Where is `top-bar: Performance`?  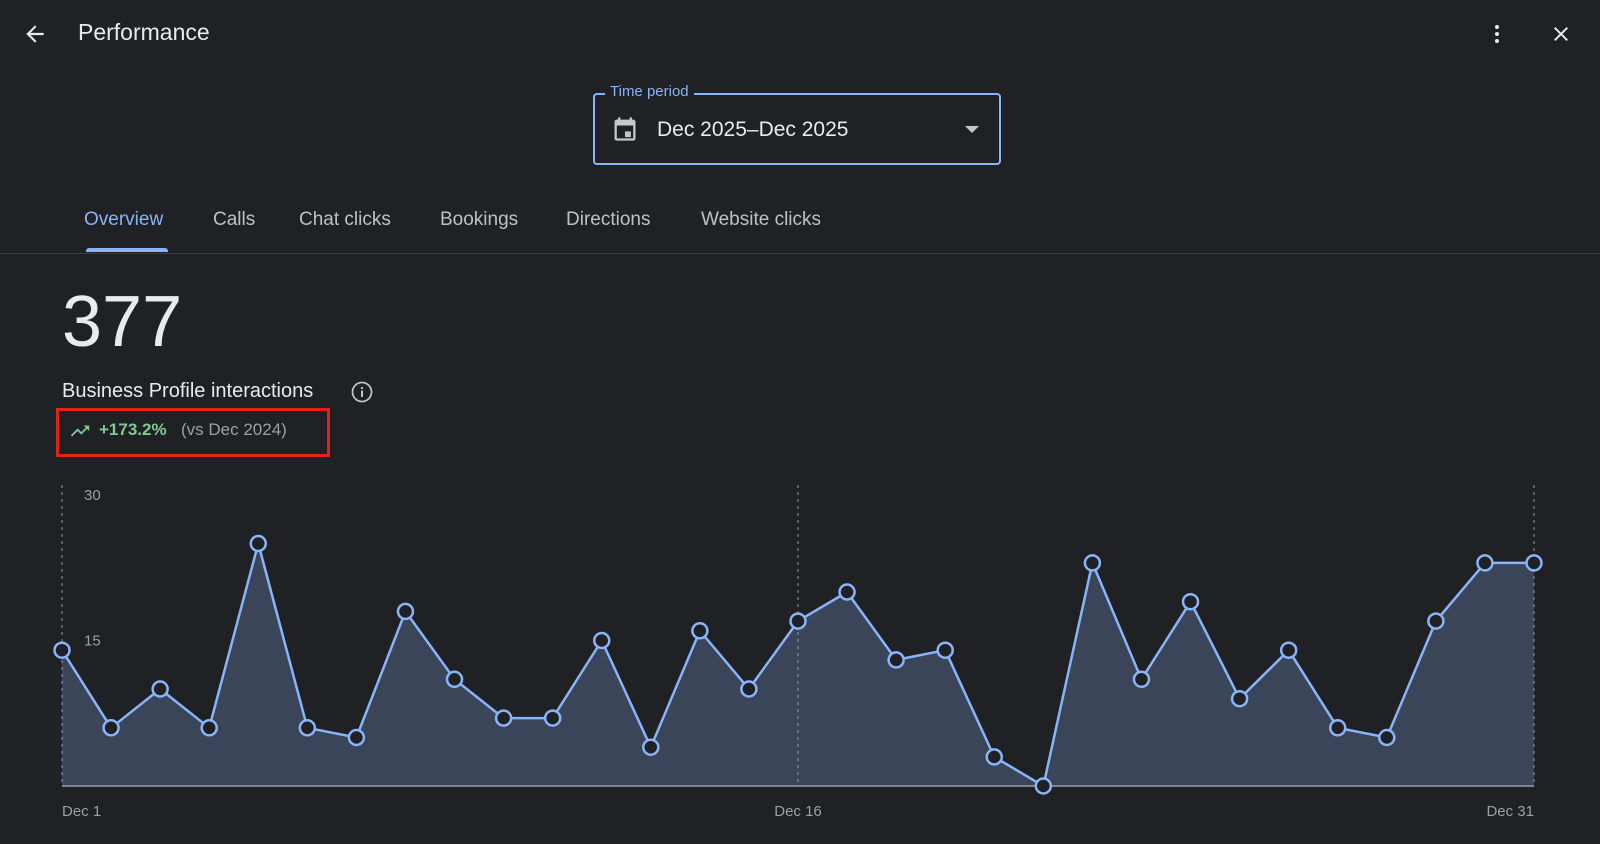
top-bar: Performance is located at coordinates (800, 34).